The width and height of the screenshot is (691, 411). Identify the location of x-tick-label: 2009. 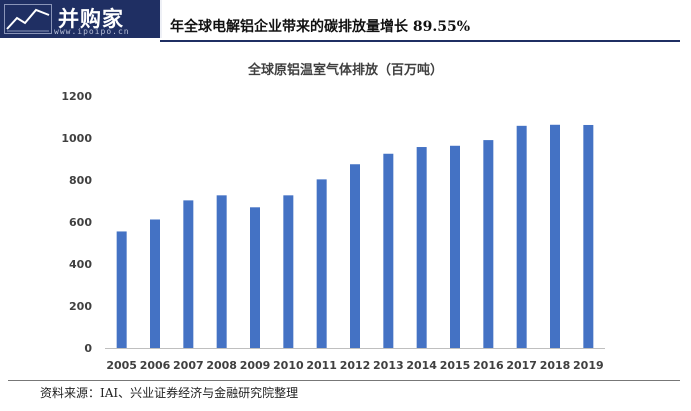
(255, 365).